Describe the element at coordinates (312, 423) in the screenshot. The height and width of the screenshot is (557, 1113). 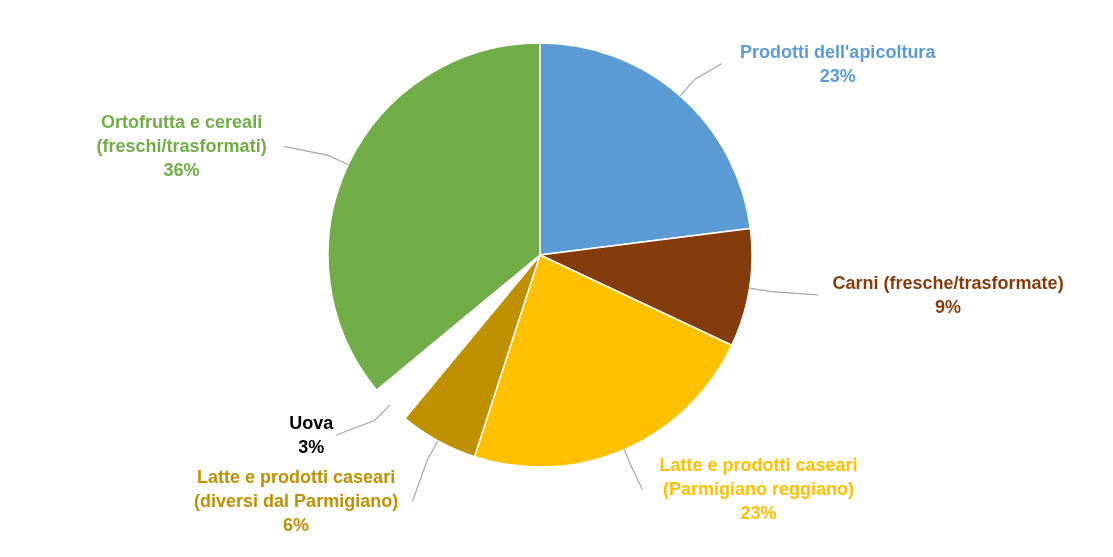
I see `slice-label: Uova` at that location.